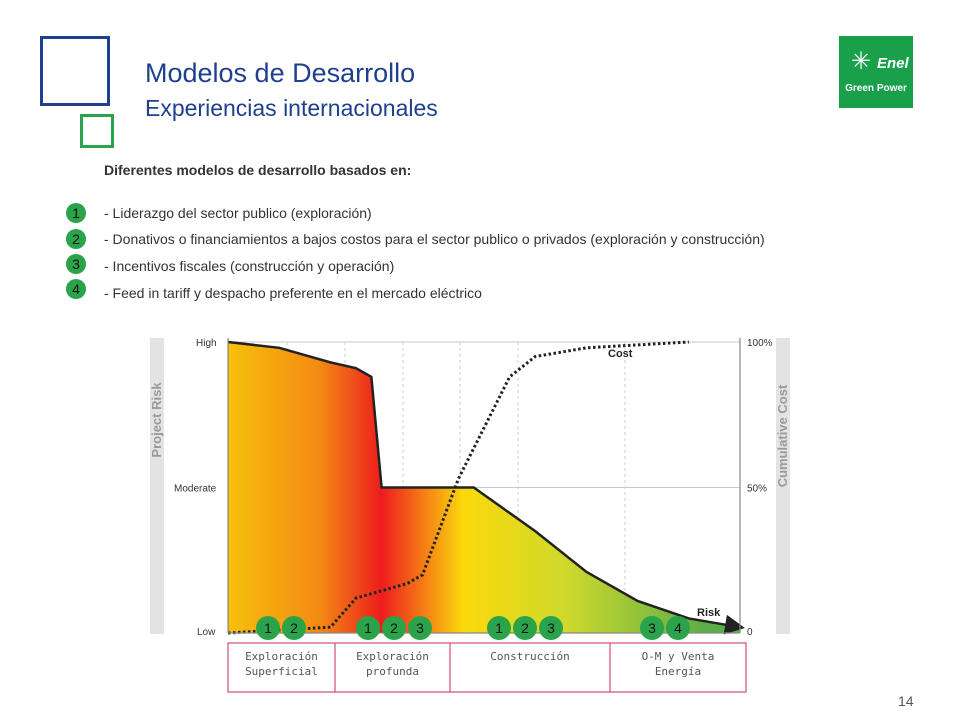 The width and height of the screenshot is (960, 720). I want to click on phase-box-outline, so click(487, 667).